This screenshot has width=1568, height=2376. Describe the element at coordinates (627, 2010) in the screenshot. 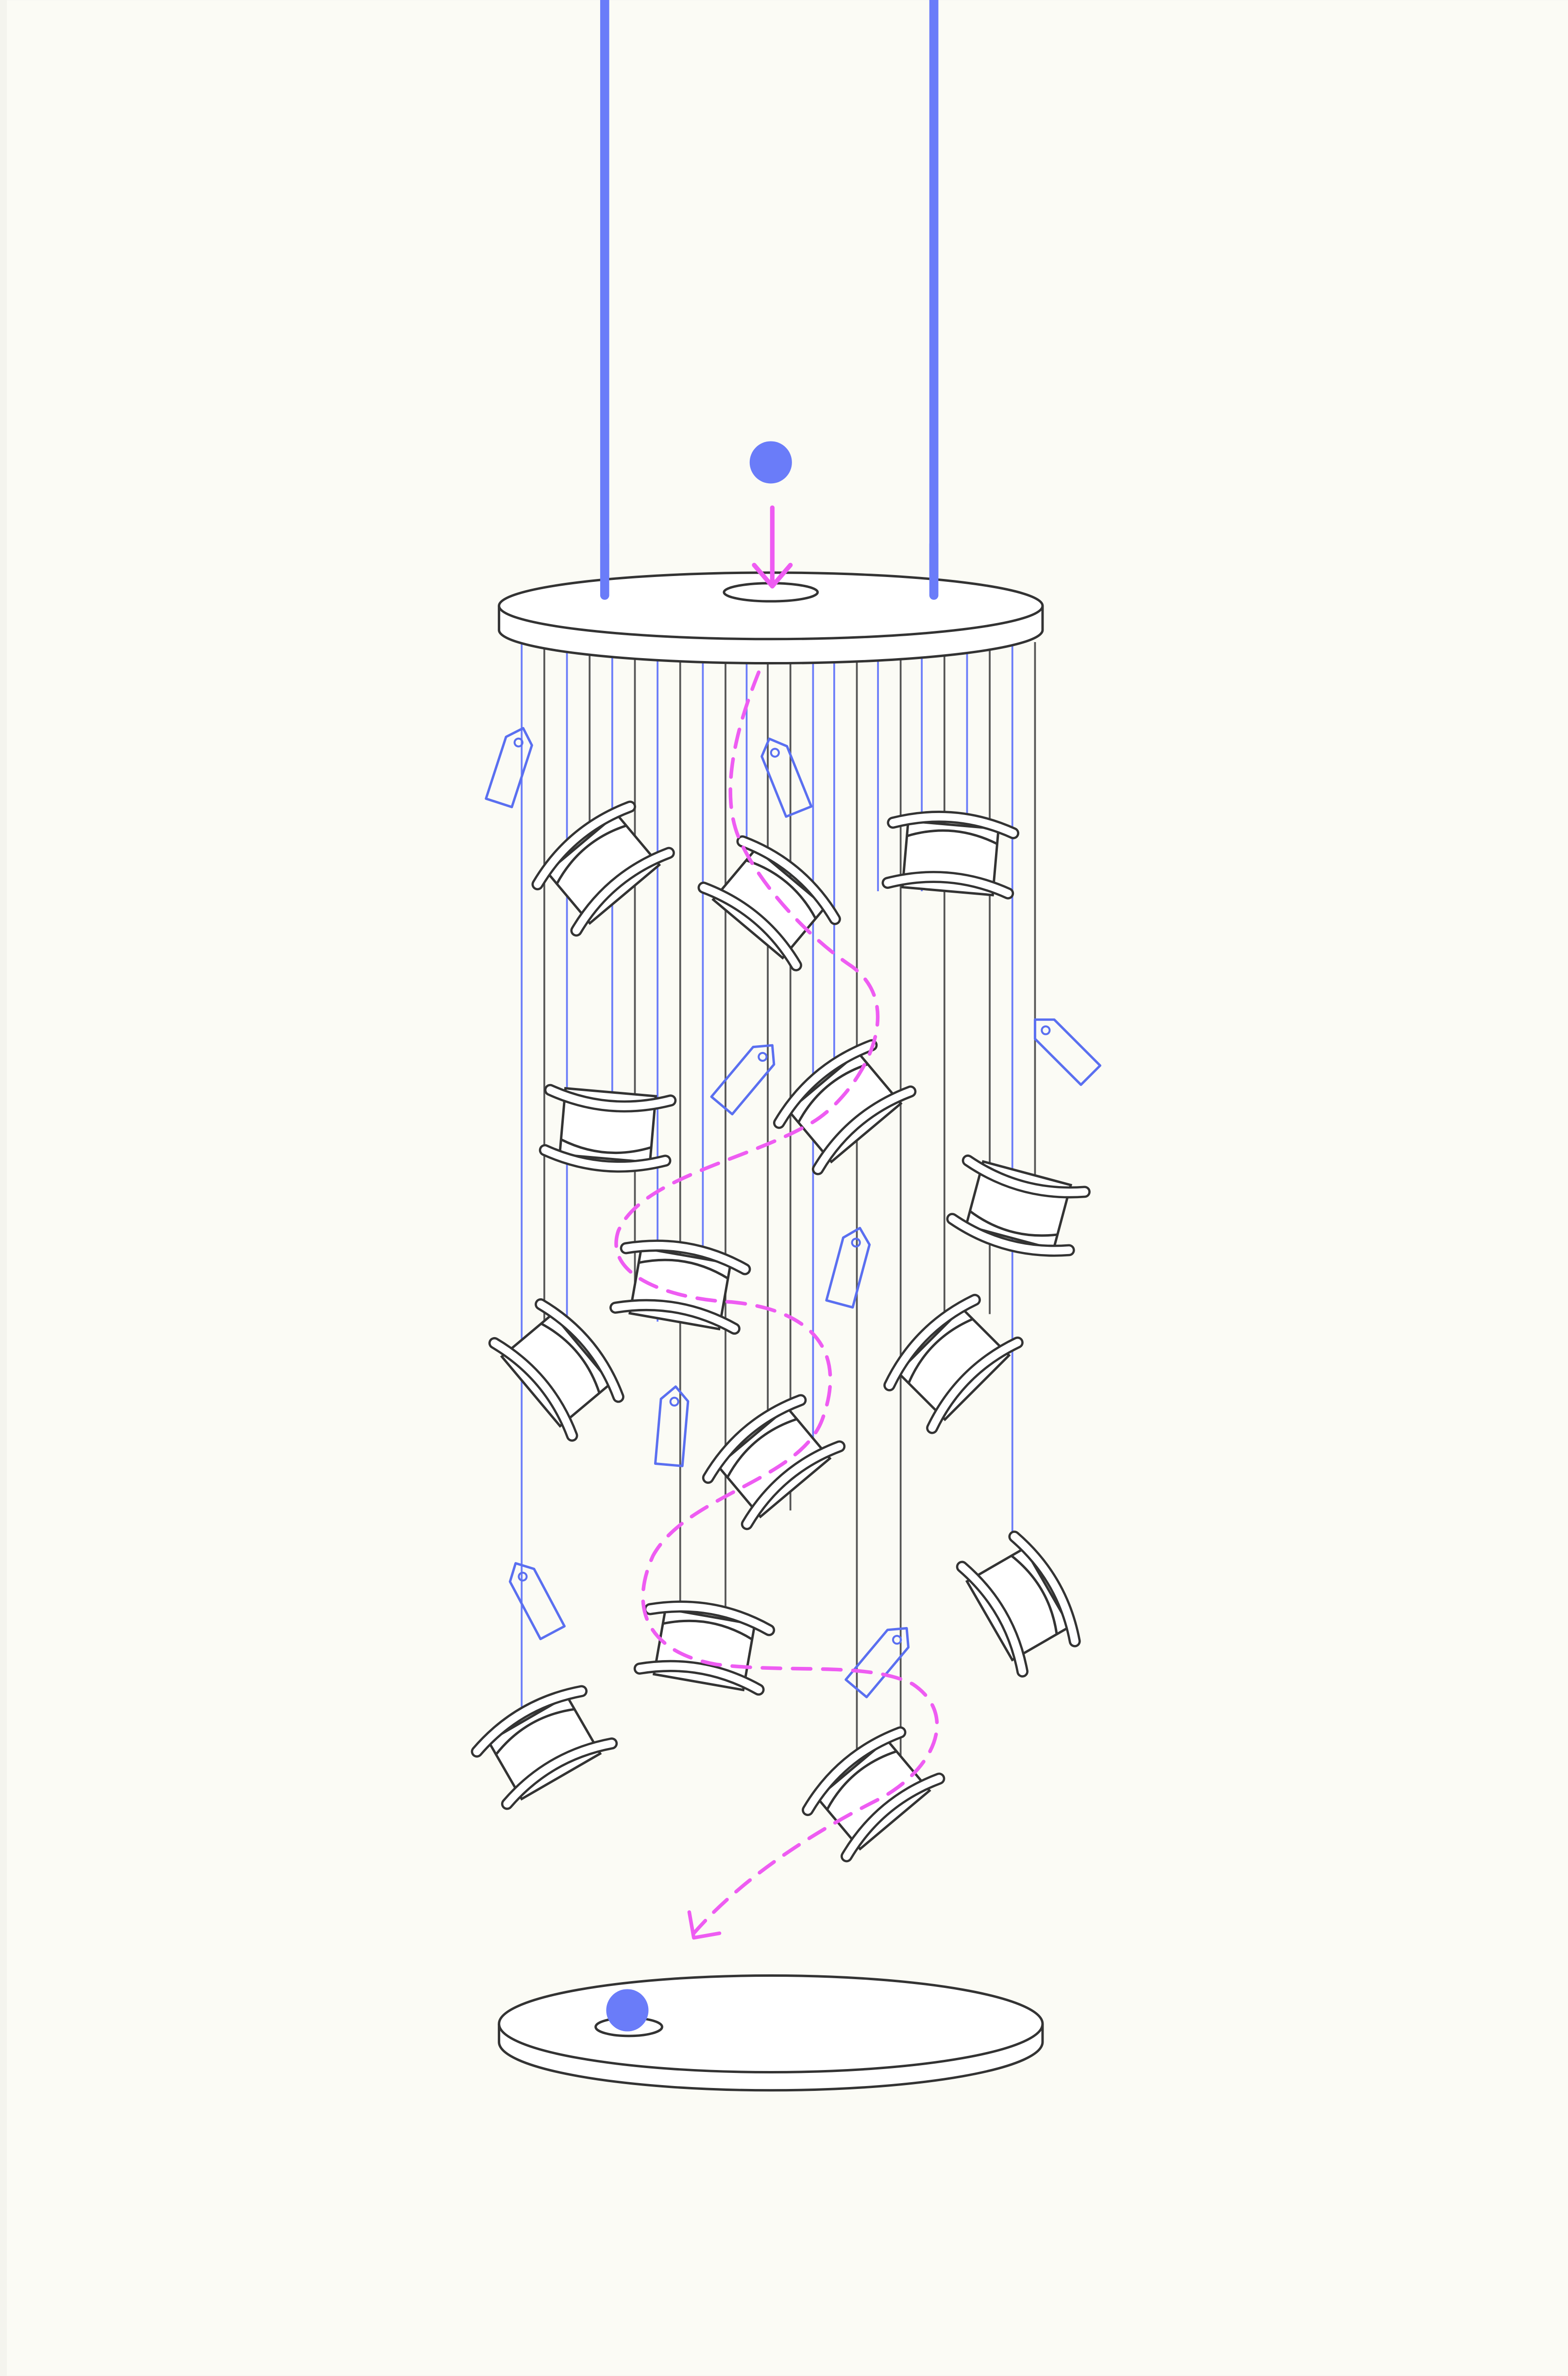

I see `ball-end` at that location.